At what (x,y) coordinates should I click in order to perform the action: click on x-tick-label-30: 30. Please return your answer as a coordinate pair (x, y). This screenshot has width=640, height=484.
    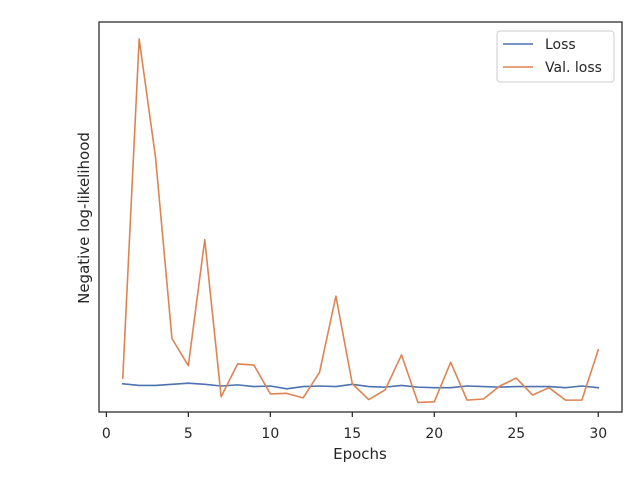
    Looking at the image, I should click on (598, 434).